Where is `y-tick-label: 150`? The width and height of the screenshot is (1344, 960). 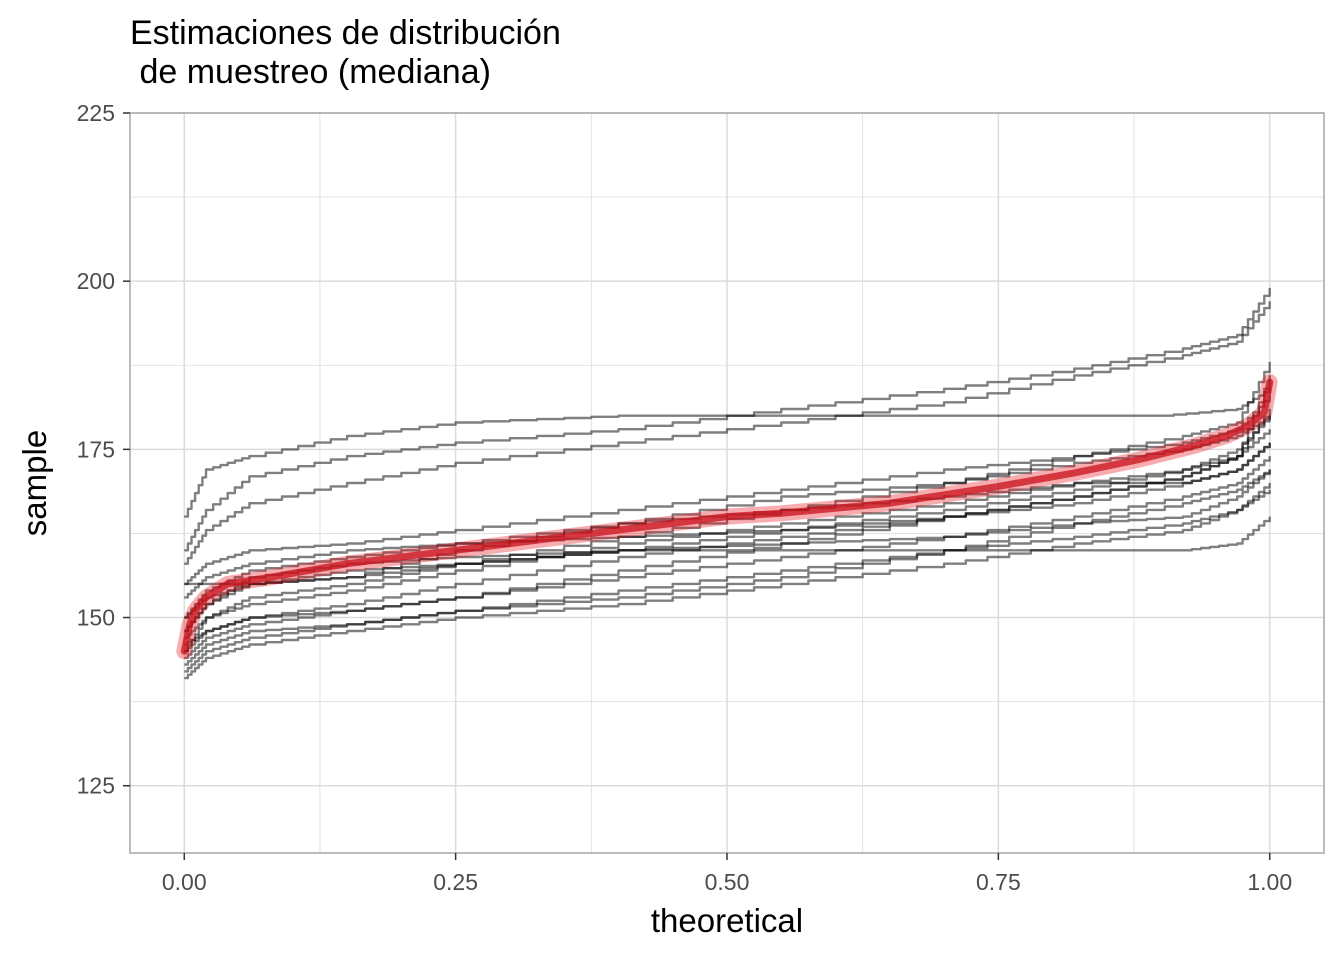 y-tick-label: 150 is located at coordinates (96, 618).